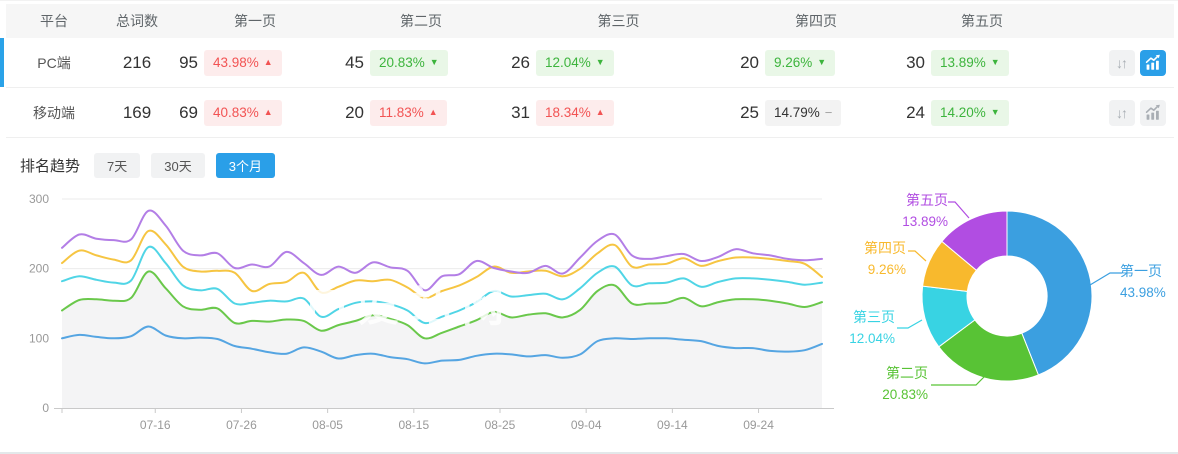 This screenshot has width=1178, height=454. I want to click on pie-chart-svg, so click(1009, 293).